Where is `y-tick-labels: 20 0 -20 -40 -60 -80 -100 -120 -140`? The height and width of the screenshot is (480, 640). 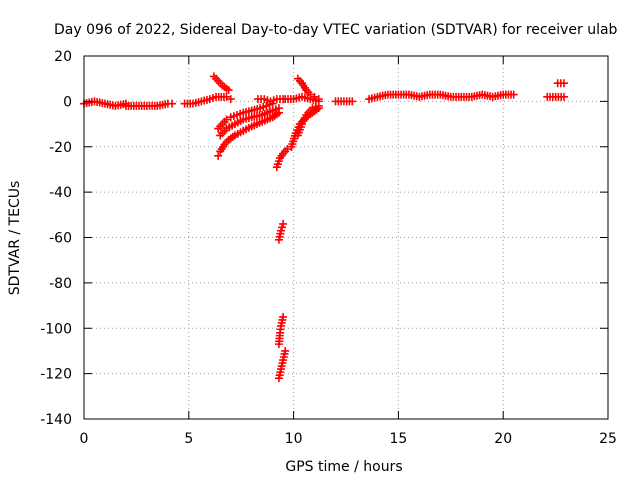 y-tick-labels: 20 0 -20 -40 -60 -80 -100 -120 -140 is located at coordinates (56, 238).